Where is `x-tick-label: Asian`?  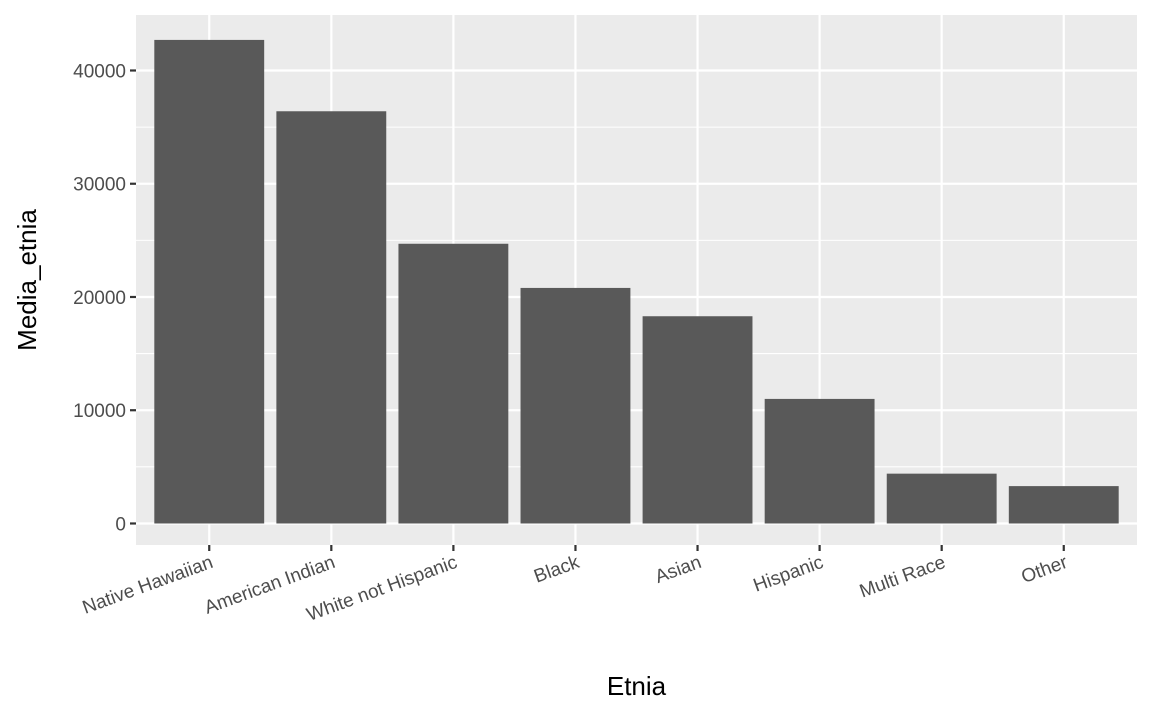
x-tick-label: Asian is located at coordinates (678, 570).